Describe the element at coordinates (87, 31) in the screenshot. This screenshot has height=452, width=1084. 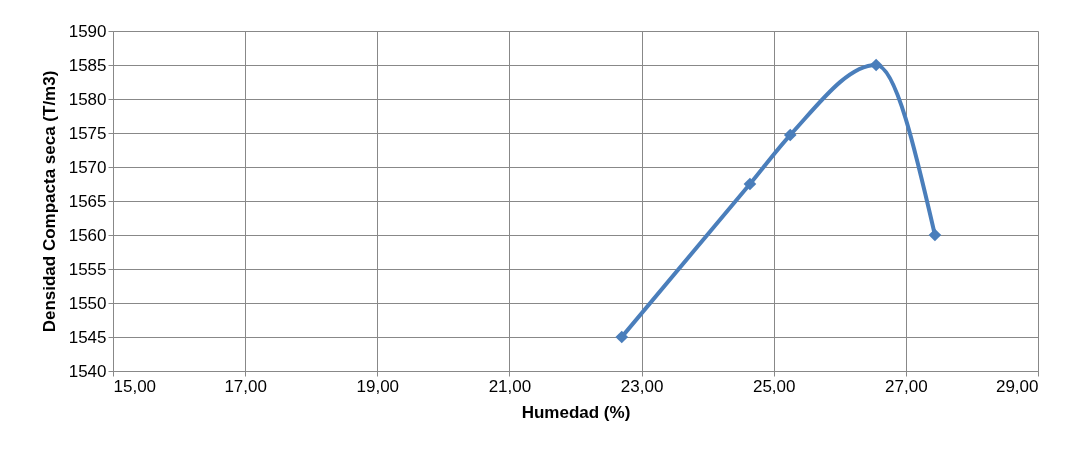
I see `y-tick-label: 1590` at that location.